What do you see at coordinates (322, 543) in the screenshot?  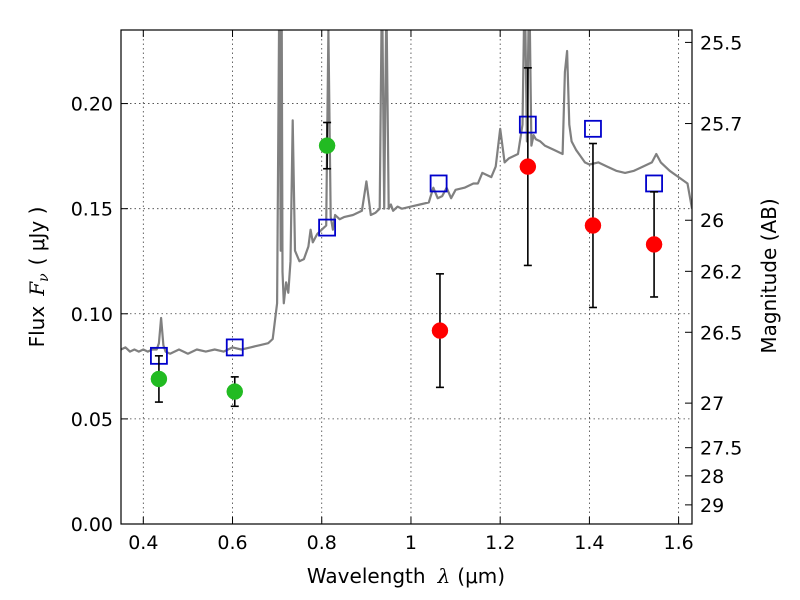 I see `x-tick-label-2: 0.8` at bounding box center [322, 543].